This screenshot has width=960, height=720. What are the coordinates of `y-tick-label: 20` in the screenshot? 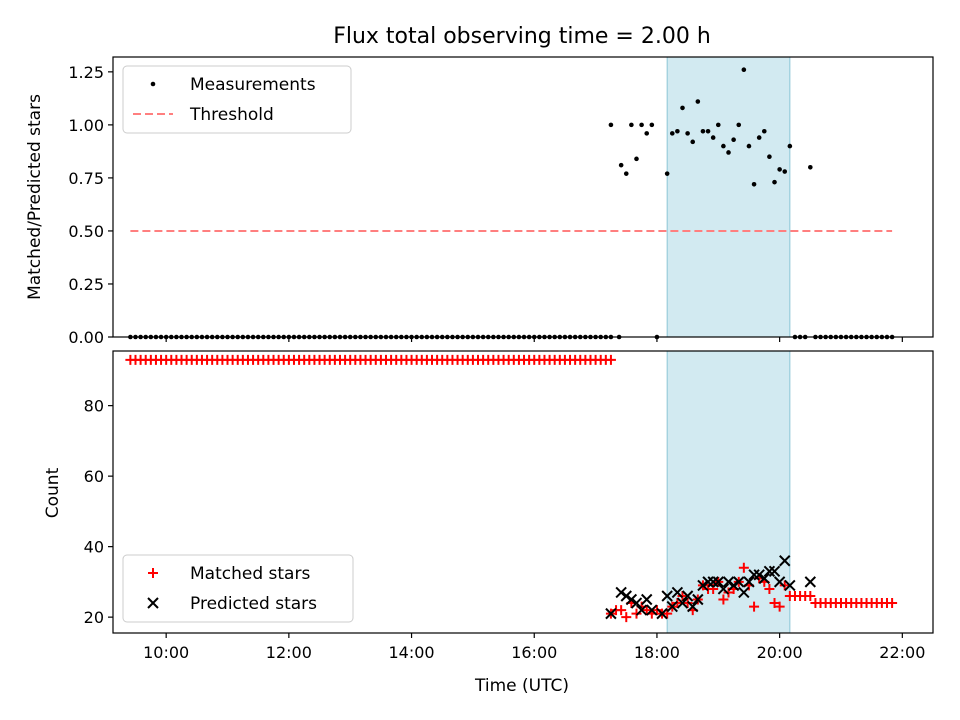 It's located at (94, 617).